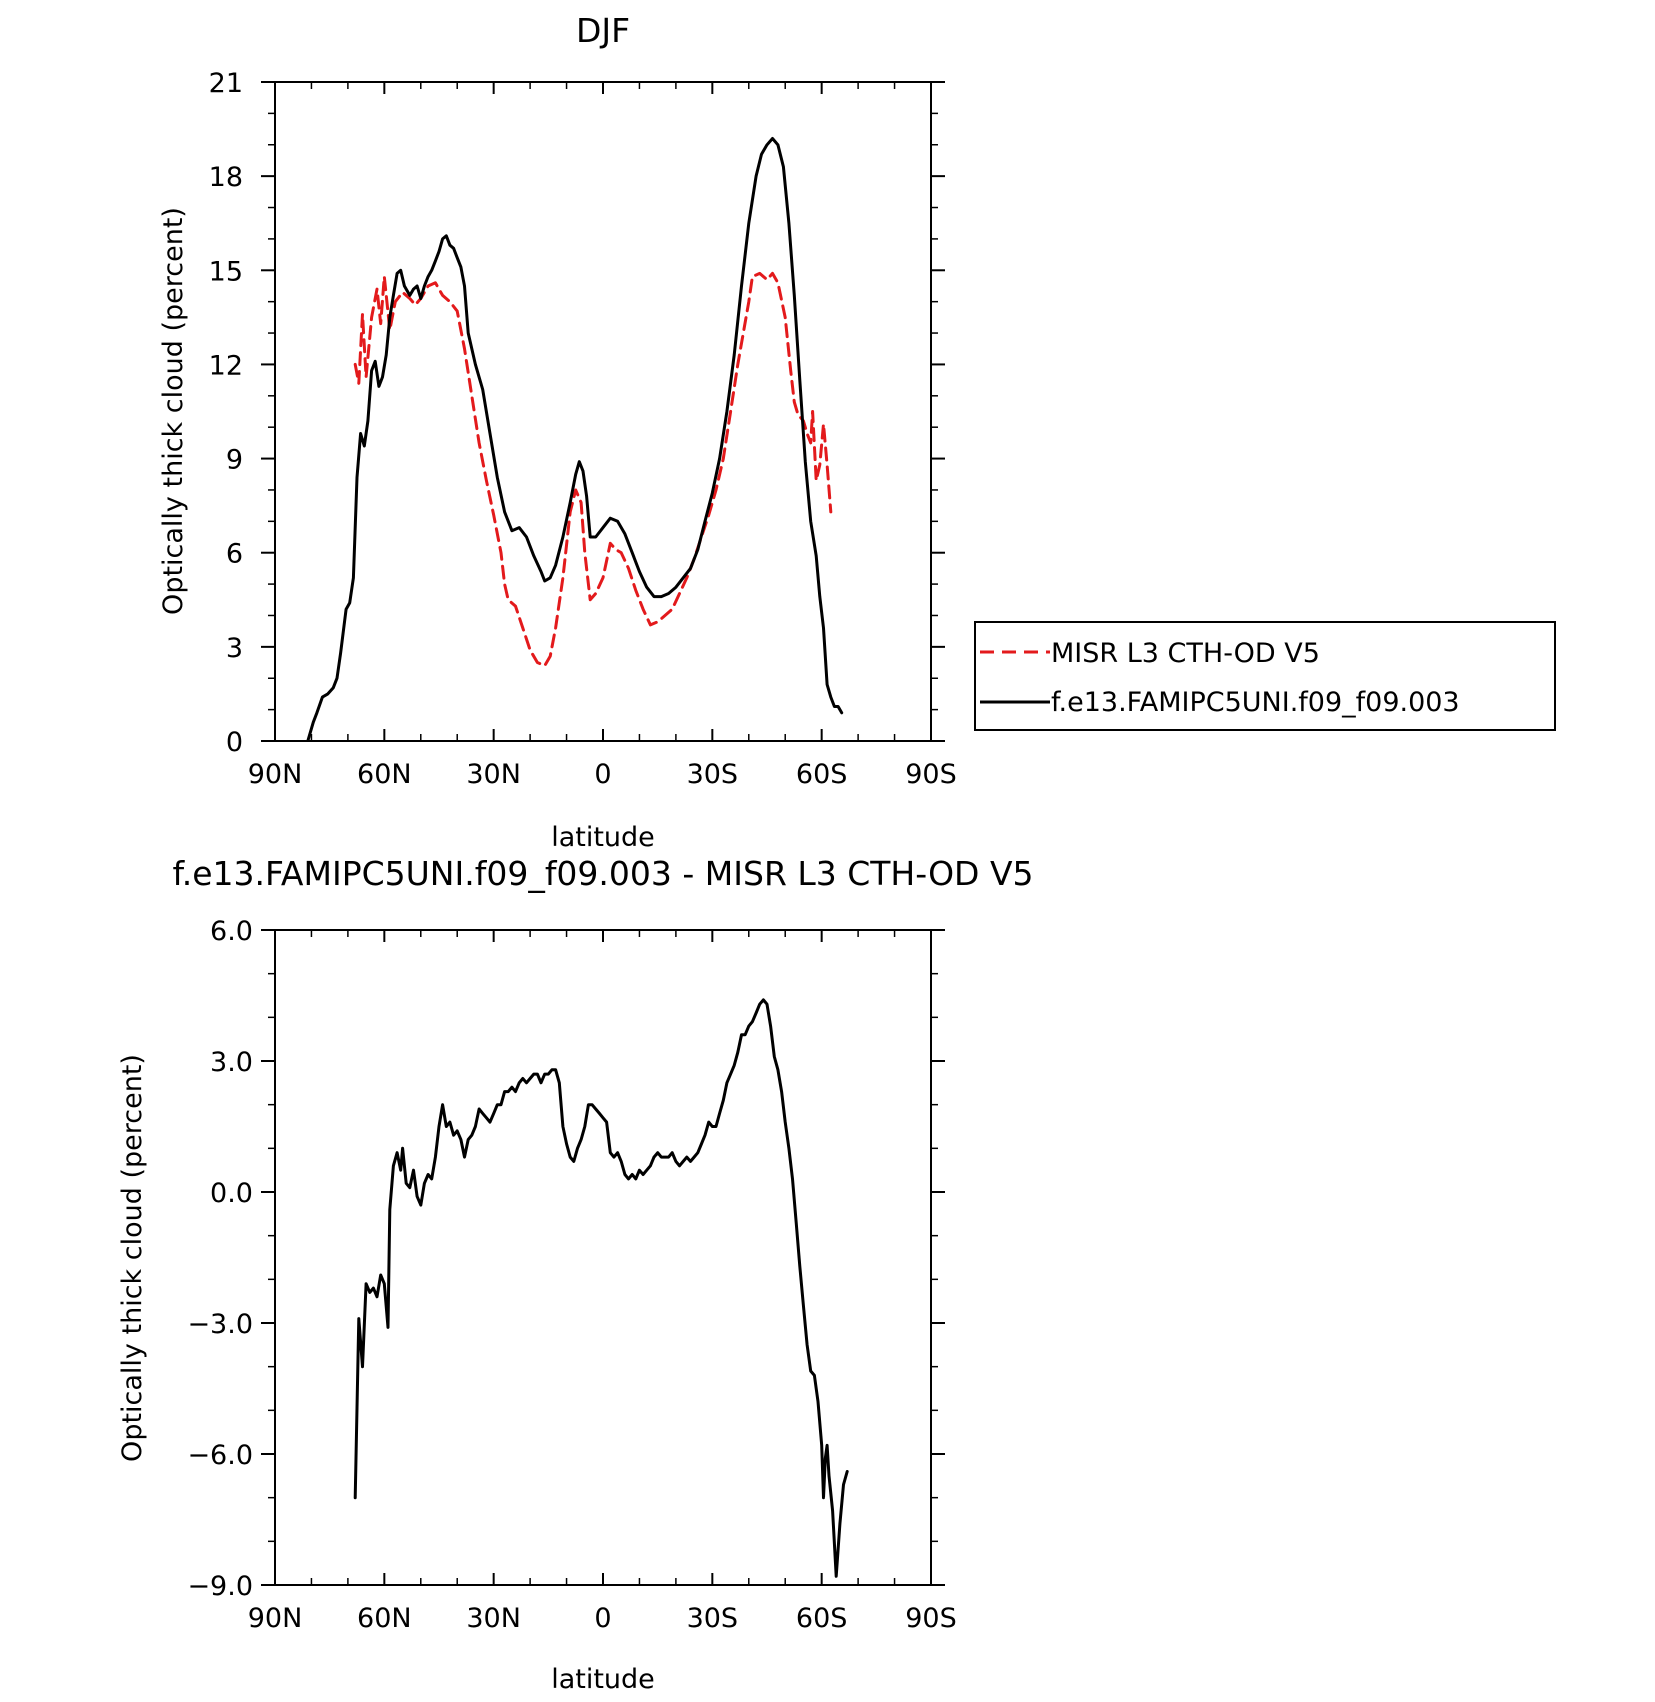 The width and height of the screenshot is (1655, 1702). I want to click on top-x-tick-label: 30S, so click(713, 774).